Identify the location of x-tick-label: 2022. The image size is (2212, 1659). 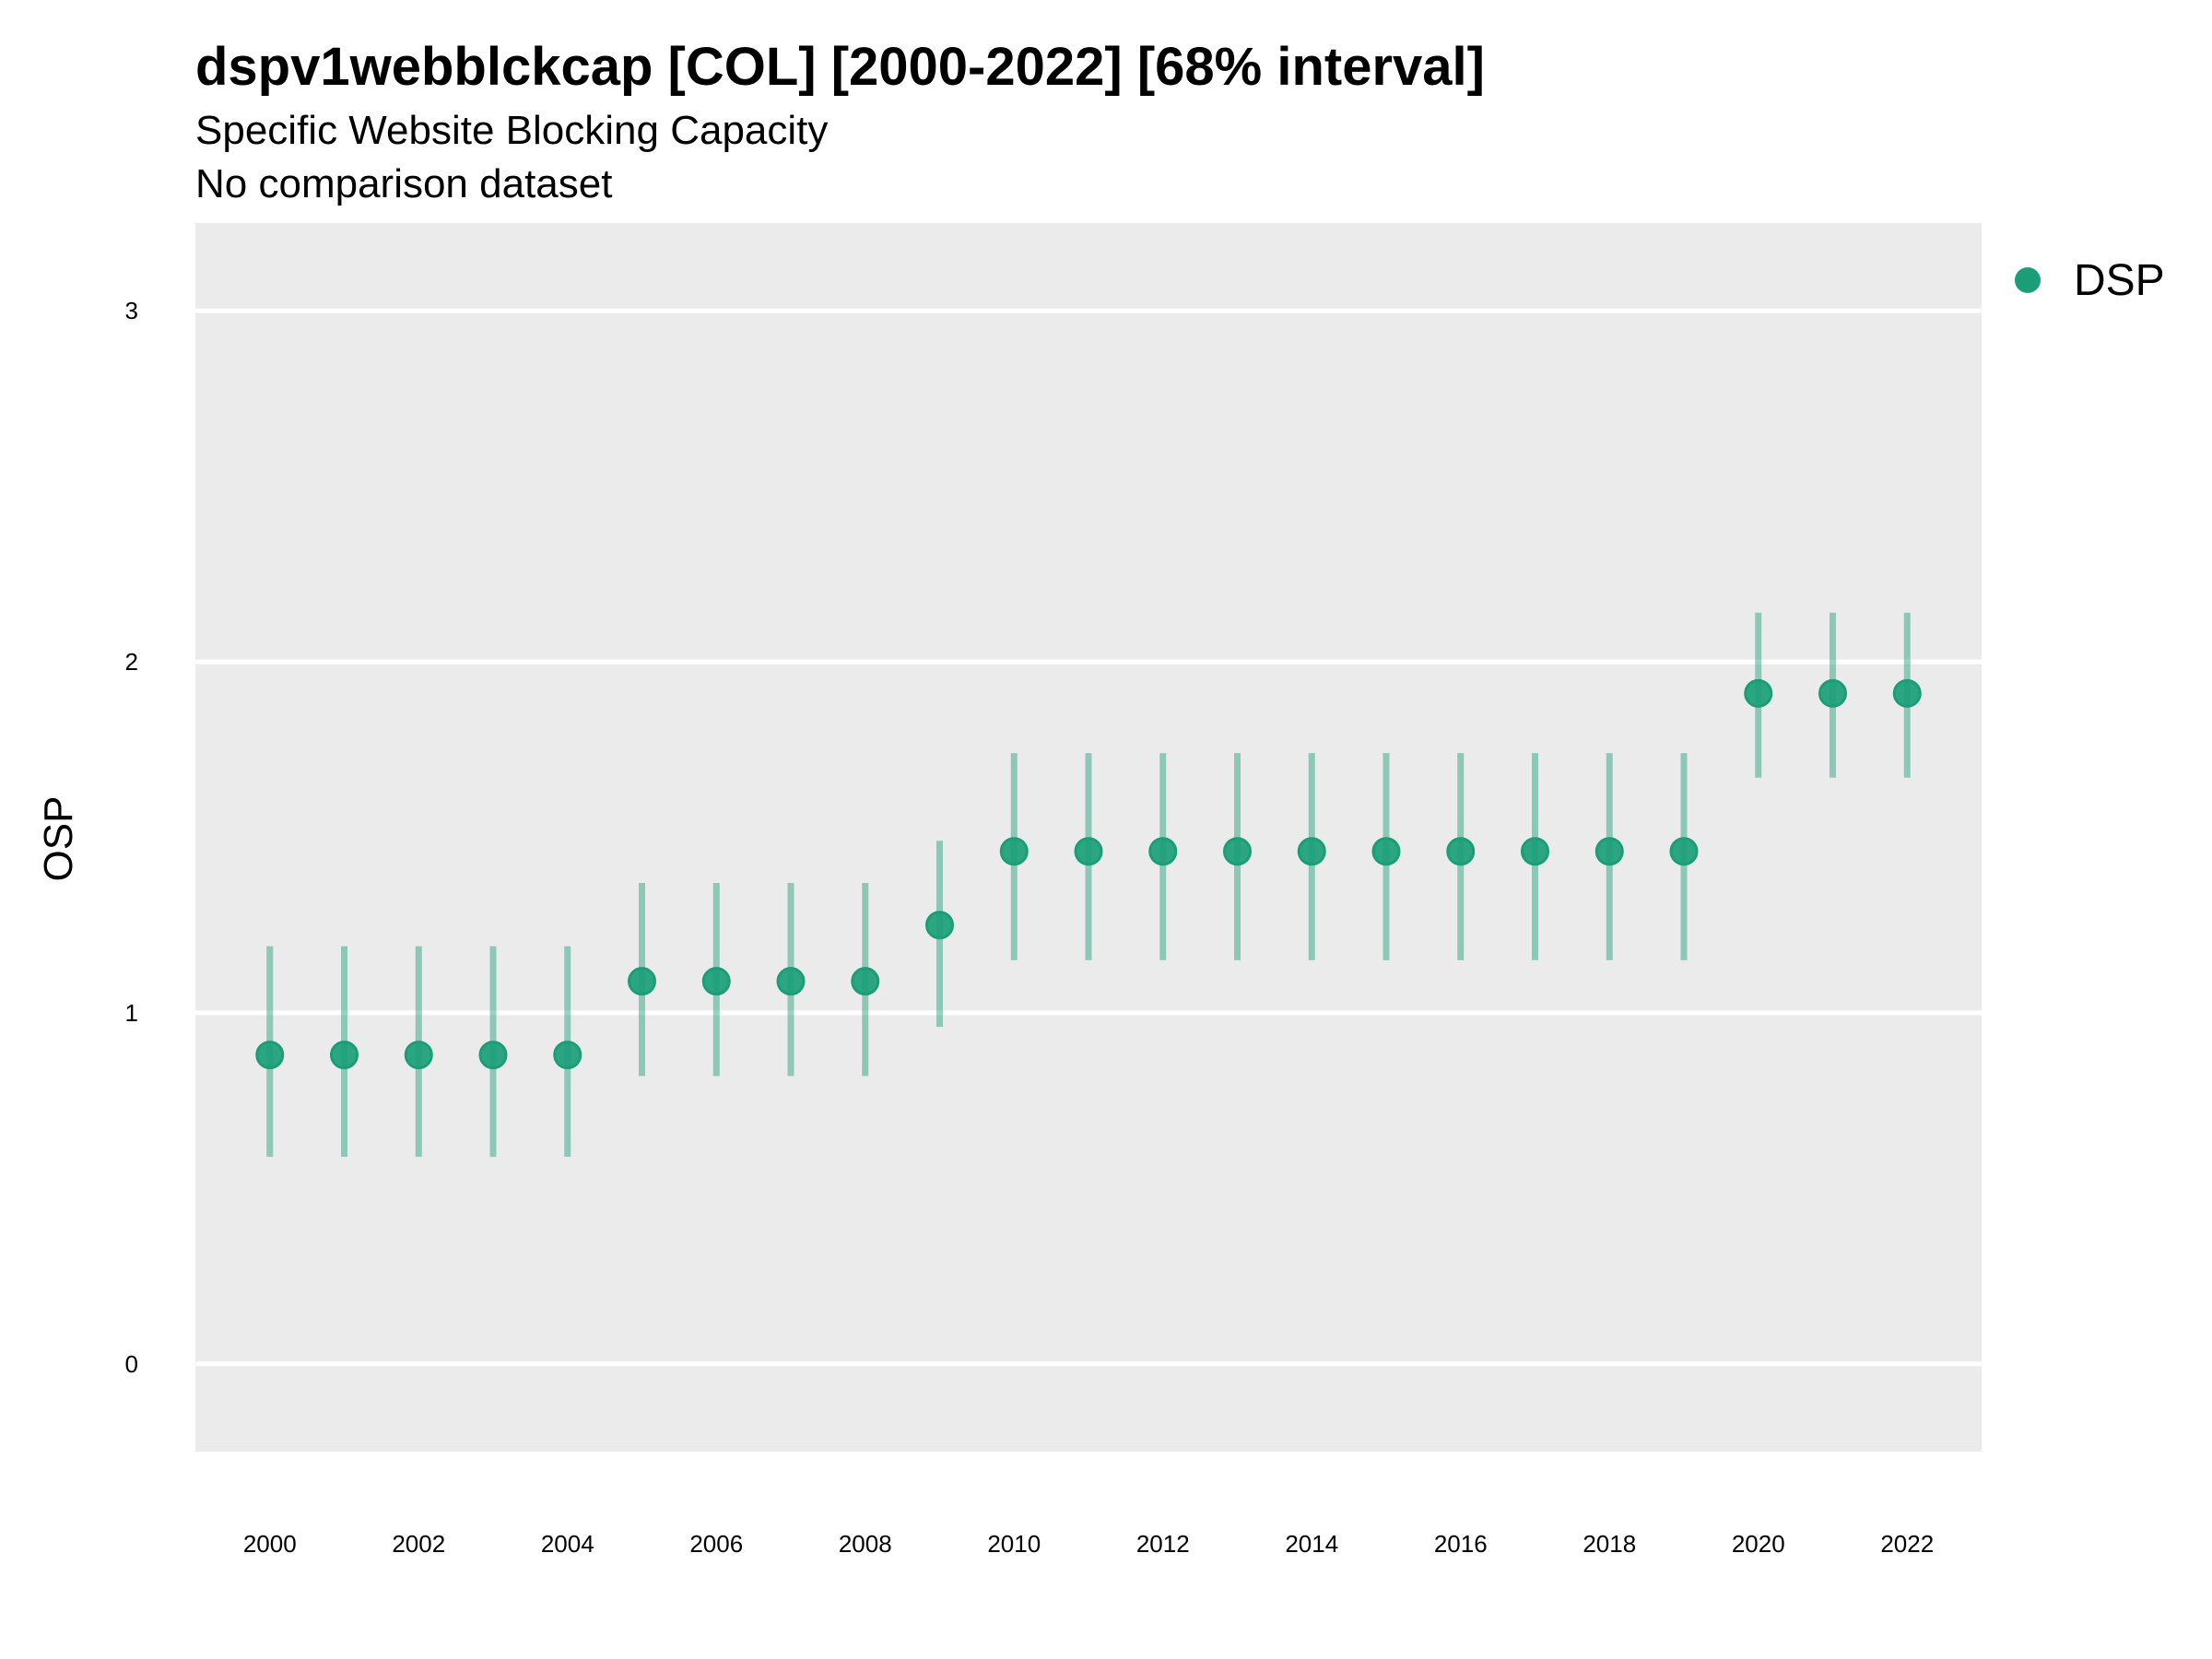
(1907, 1544).